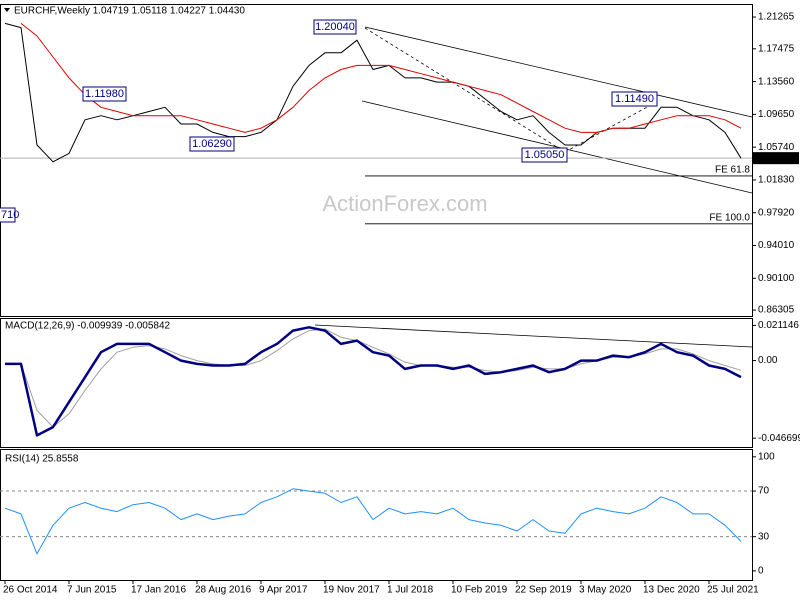  What do you see at coordinates (761, 571) in the screenshot?
I see `y-tick-label: 0` at bounding box center [761, 571].